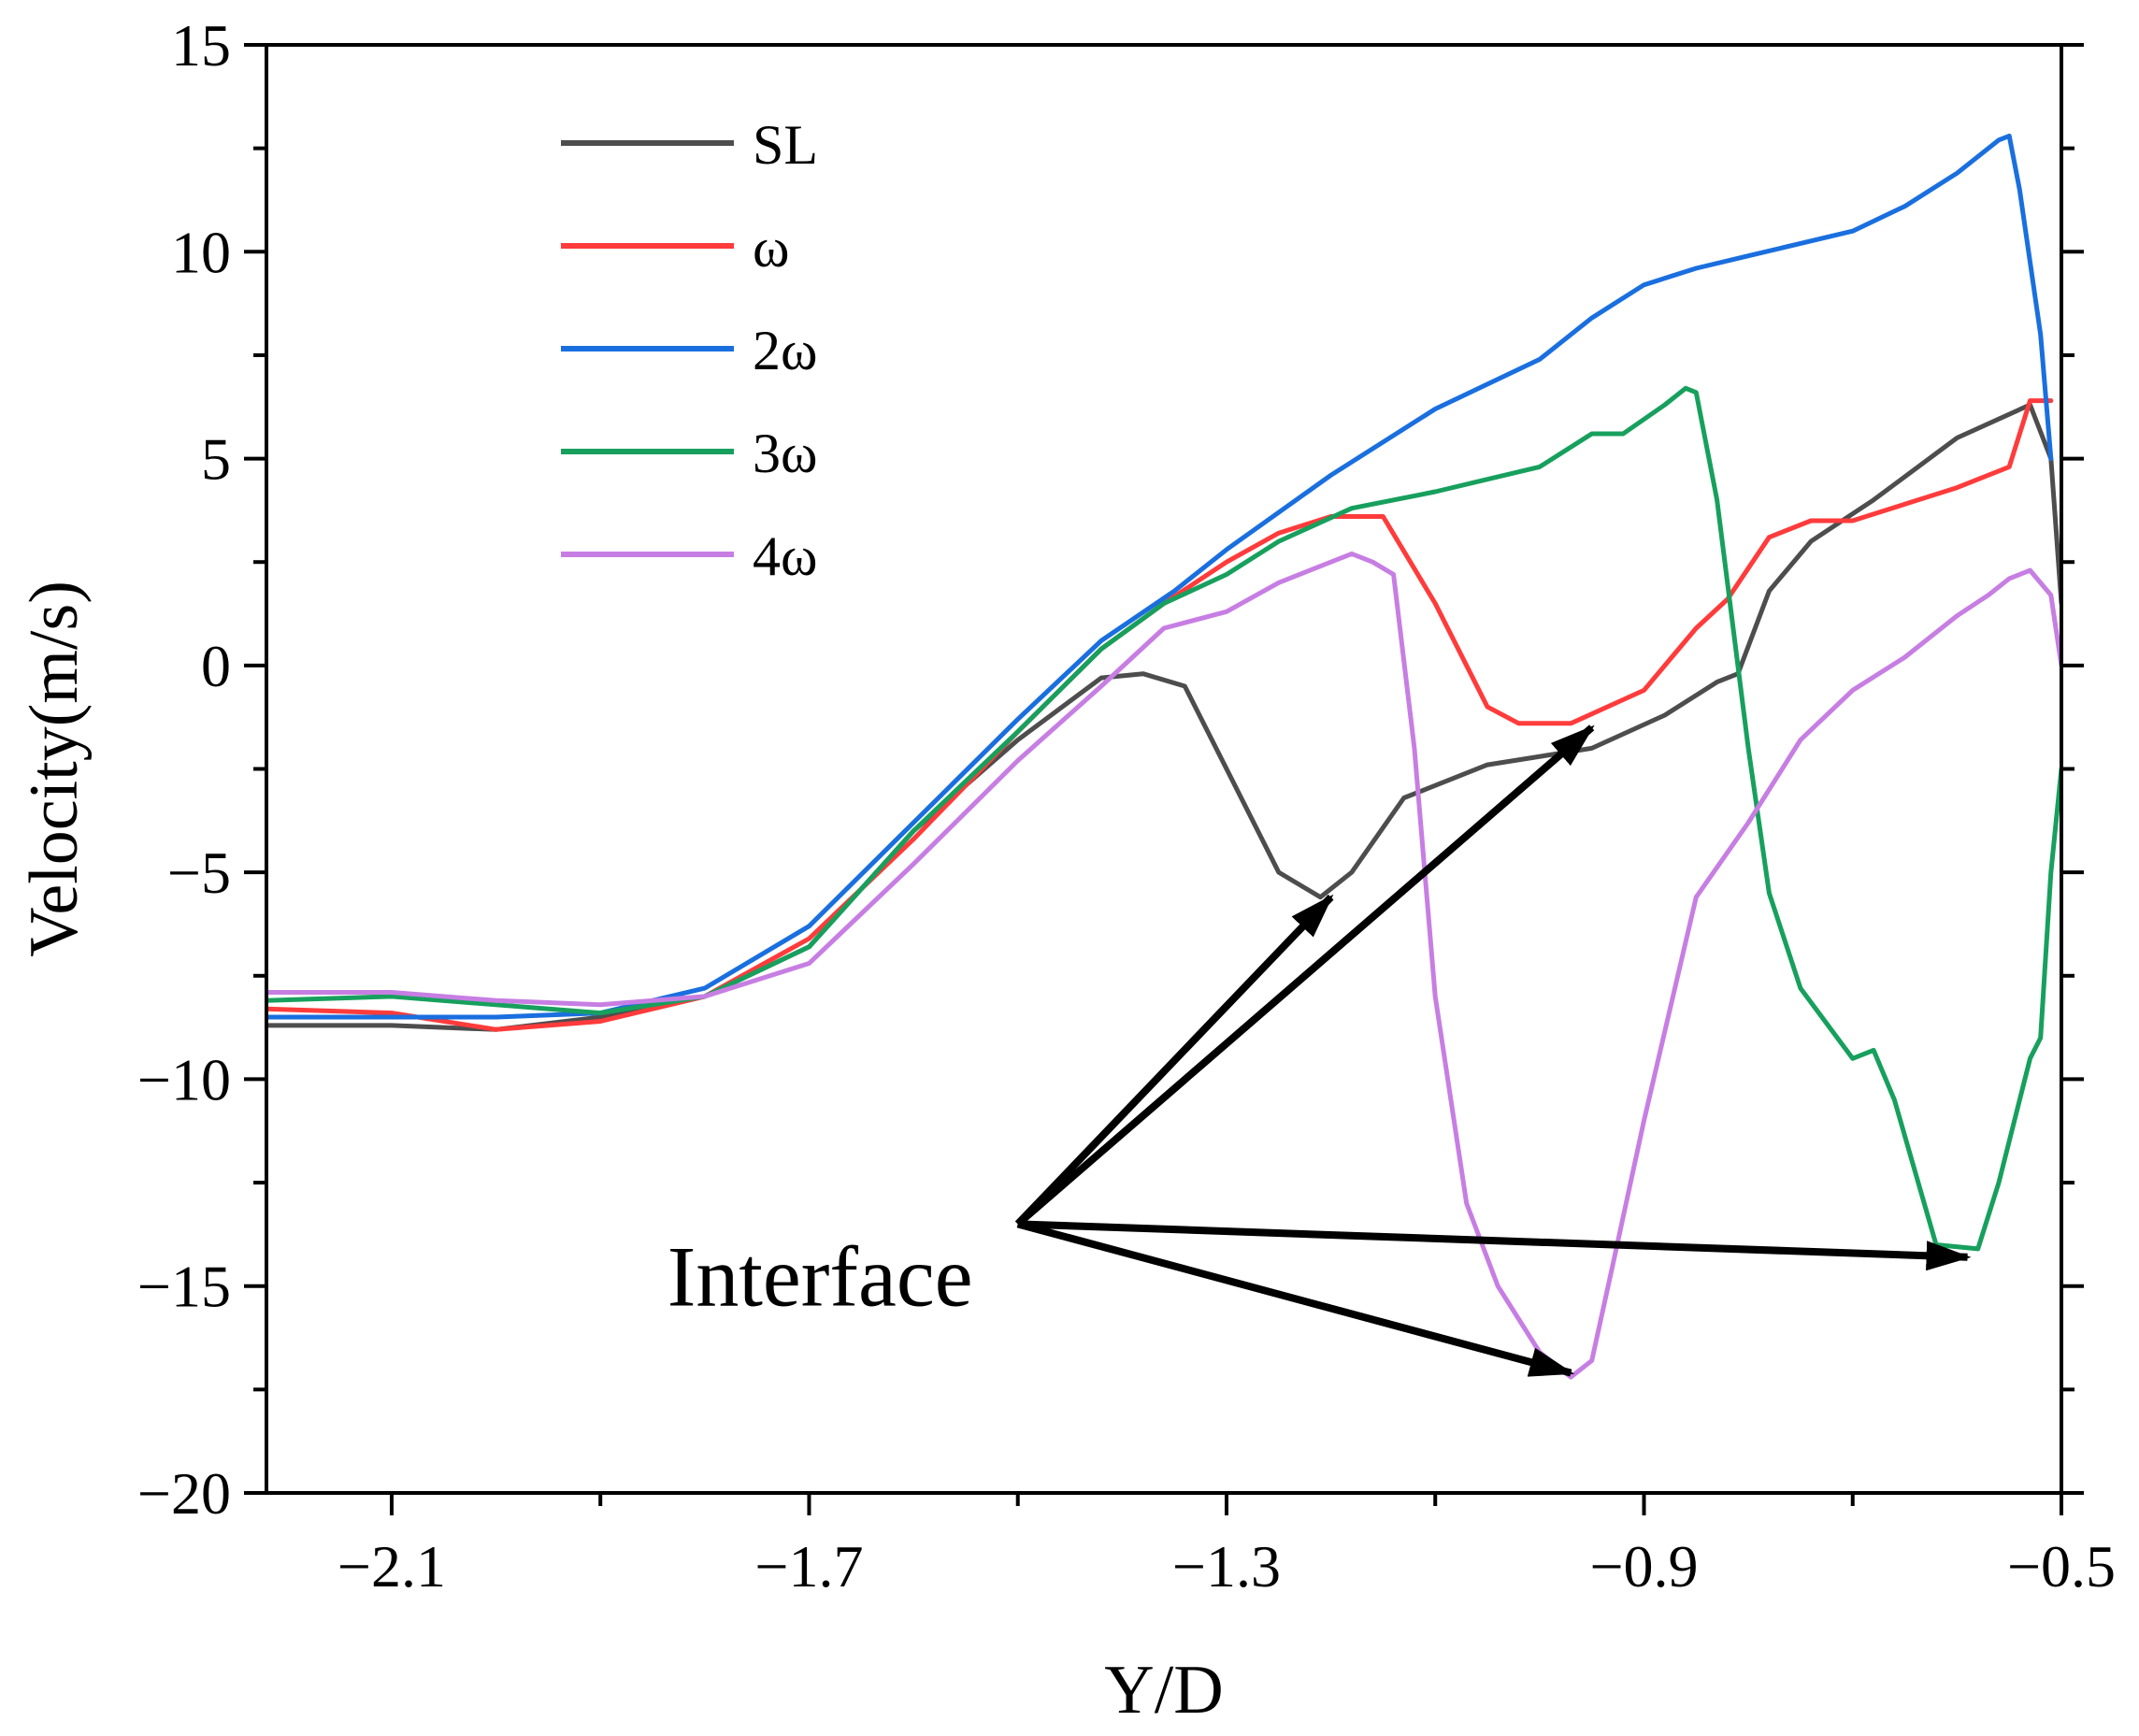  Describe the element at coordinates (201, 252) in the screenshot. I see `y-tick-label: 10` at that location.